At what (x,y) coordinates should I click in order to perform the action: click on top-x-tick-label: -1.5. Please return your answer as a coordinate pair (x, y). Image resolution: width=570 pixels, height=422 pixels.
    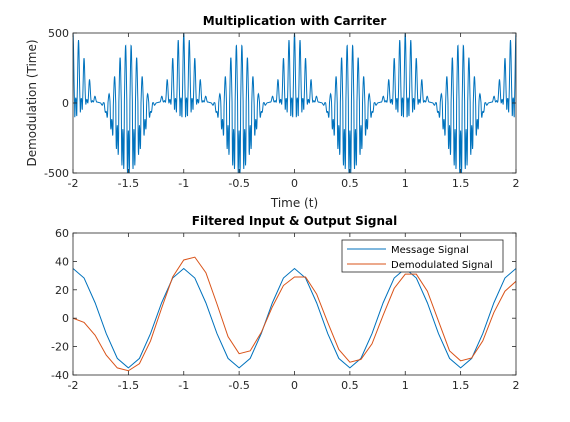
    Looking at the image, I should click on (128, 183).